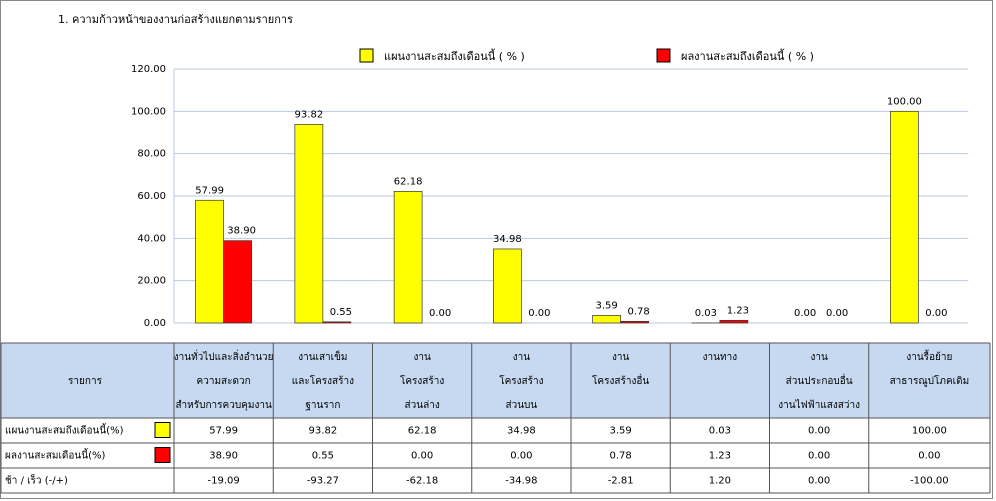  Describe the element at coordinates (223, 405) in the screenshot. I see `category-label: สำหรับการควบคุมงาน` at that location.